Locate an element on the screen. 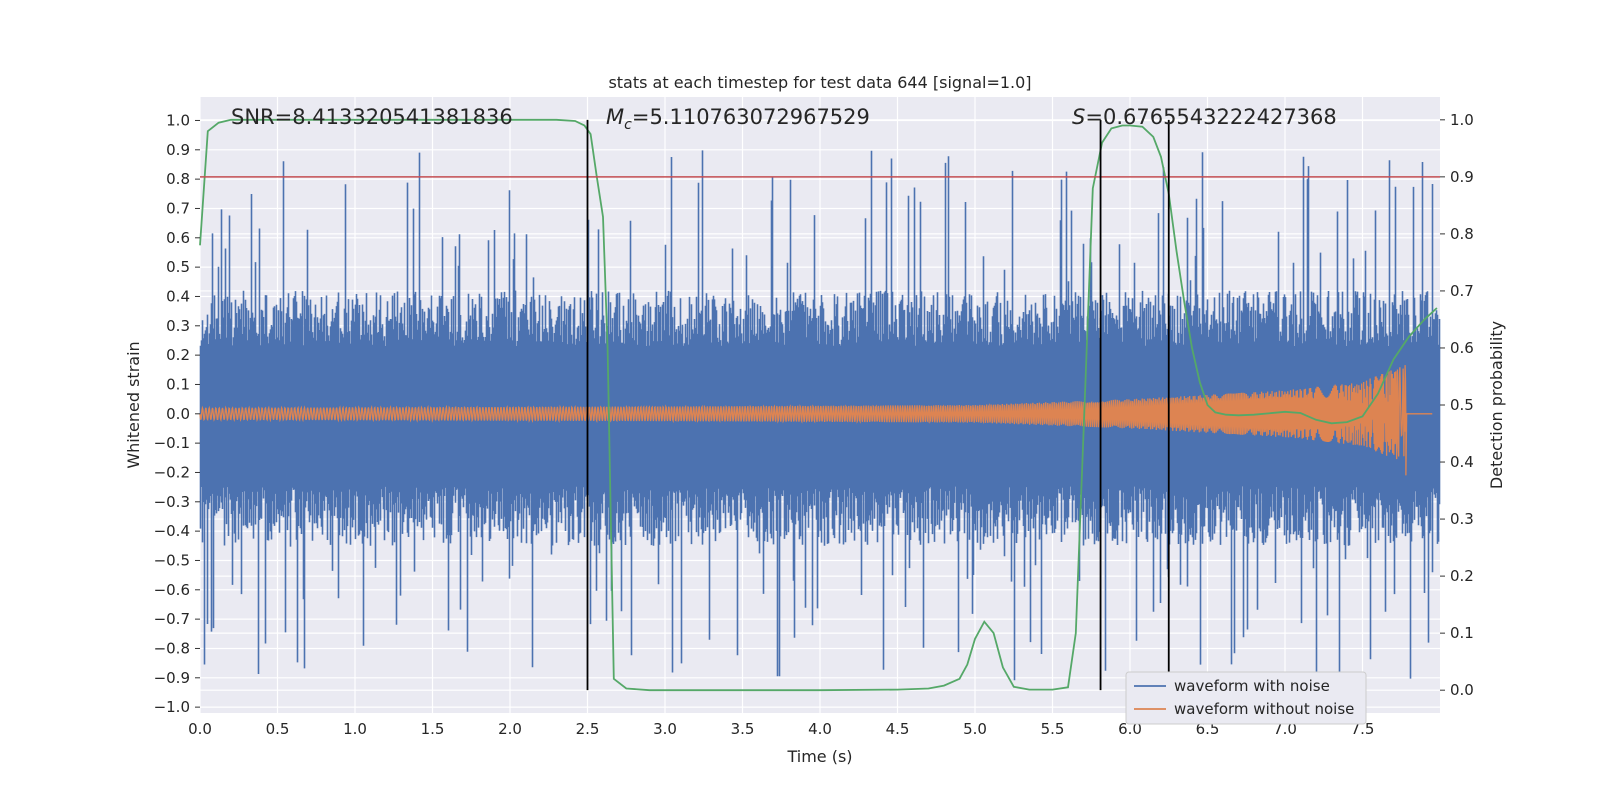 Image resolution: width=1600 pixels, height=800 pixels. y2-tick-label: 0.3 is located at coordinates (1462, 519).